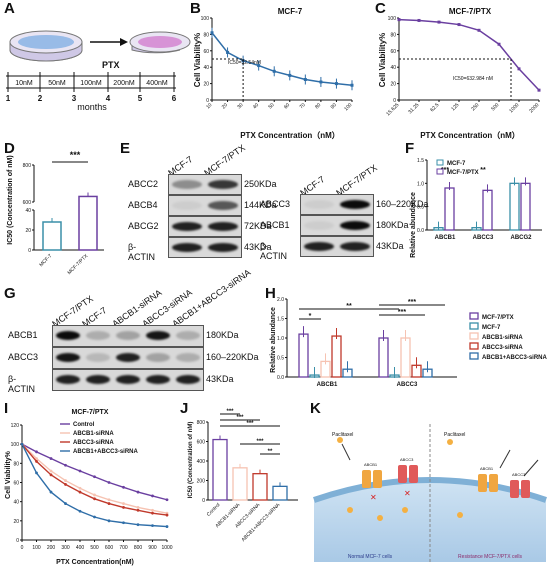 This screenshot has height=572, width=550. What do you see at coordinates (16, 522) in the screenshot?
I see `y-tick-label: 20` at bounding box center [16, 522].